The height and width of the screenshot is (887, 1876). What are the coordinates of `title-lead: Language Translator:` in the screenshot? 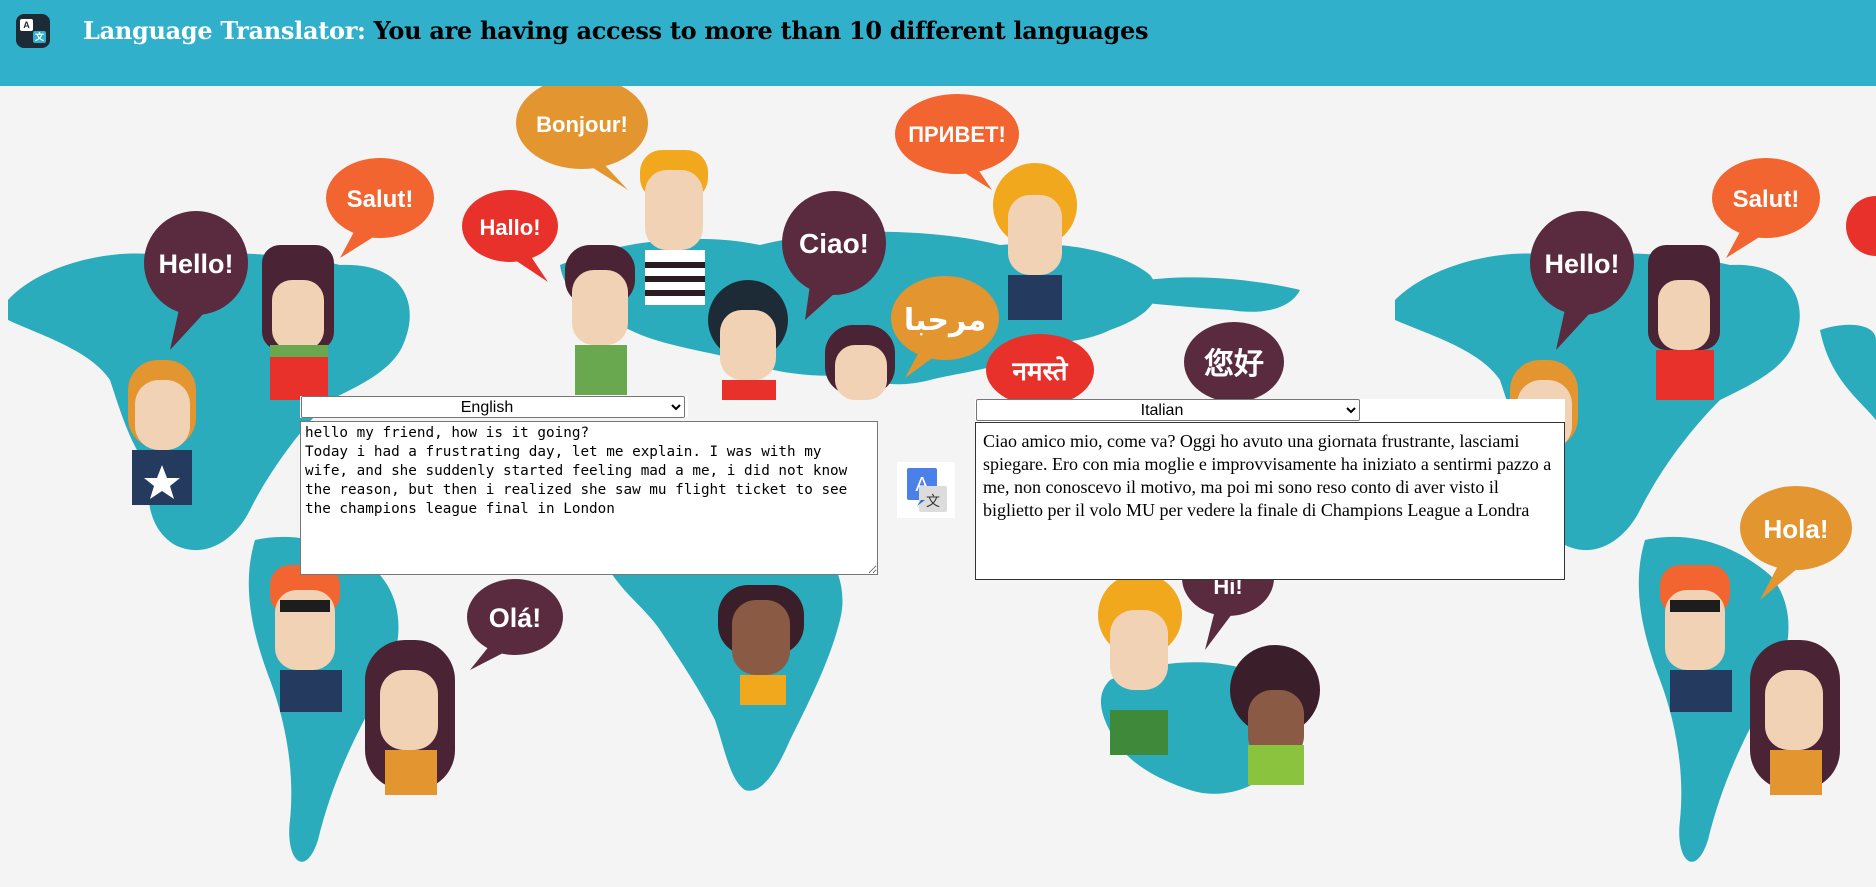 It's located at (224, 30).